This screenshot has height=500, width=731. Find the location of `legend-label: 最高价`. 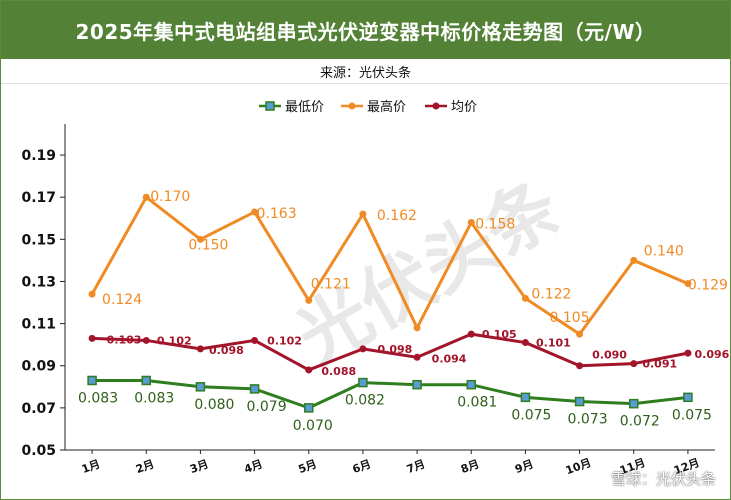

legend-label: 最高价 is located at coordinates (386, 107).